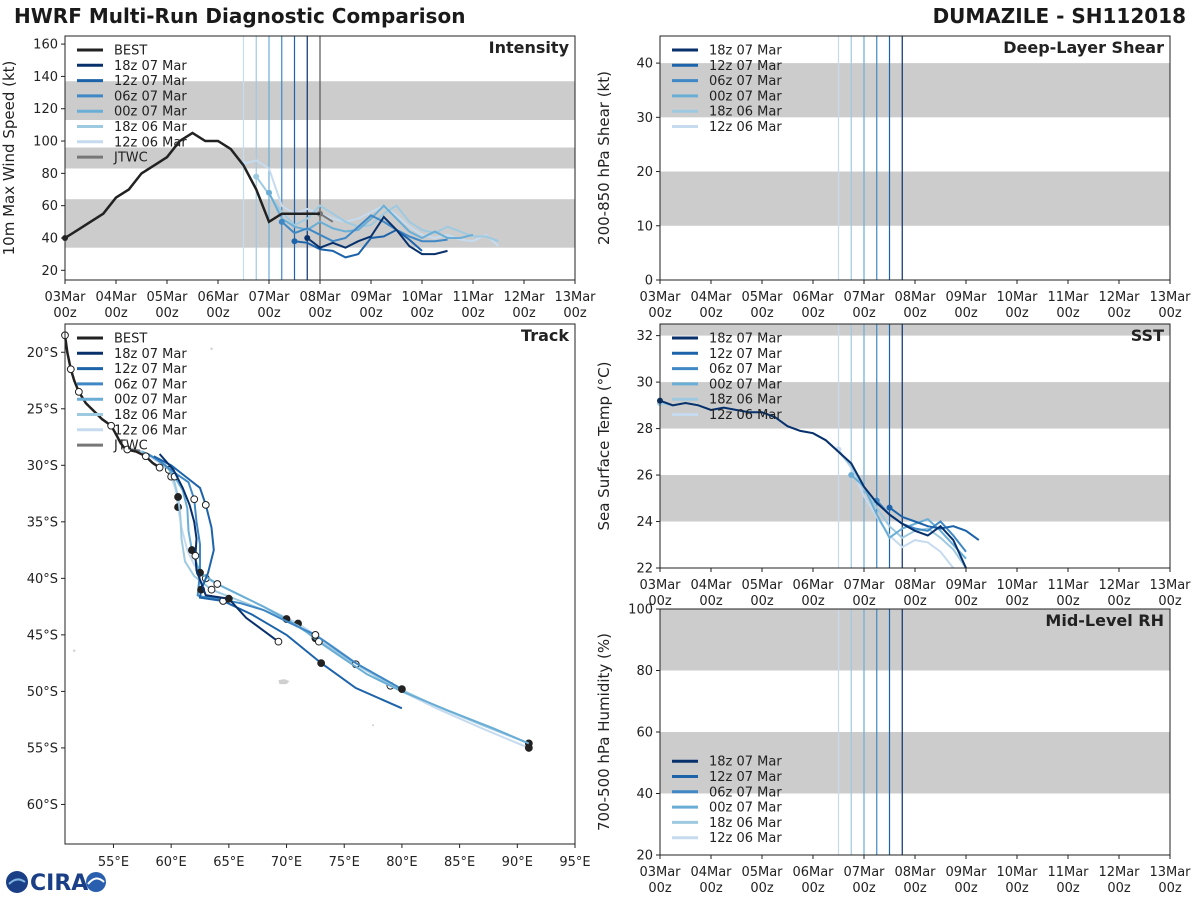  Describe the element at coordinates (49, 206) in the screenshot. I see `intensity-ytick-label: 60` at that location.